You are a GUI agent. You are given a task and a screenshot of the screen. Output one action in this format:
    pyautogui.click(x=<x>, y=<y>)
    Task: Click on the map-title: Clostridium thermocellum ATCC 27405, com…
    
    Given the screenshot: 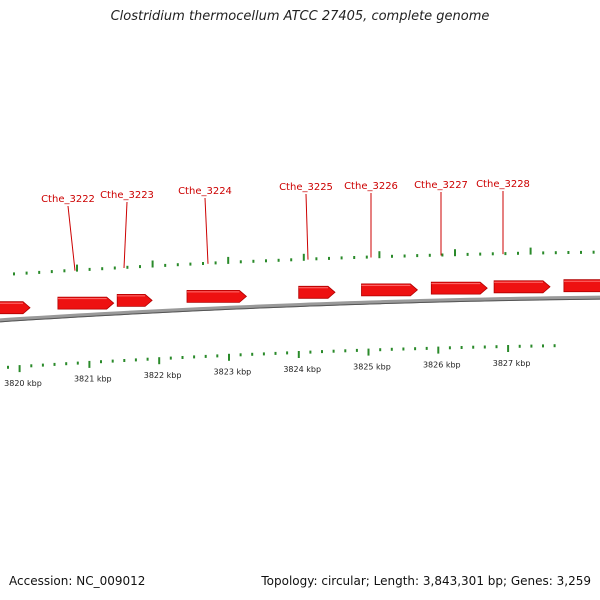 What is the action you would take?
    pyautogui.click(x=300, y=16)
    